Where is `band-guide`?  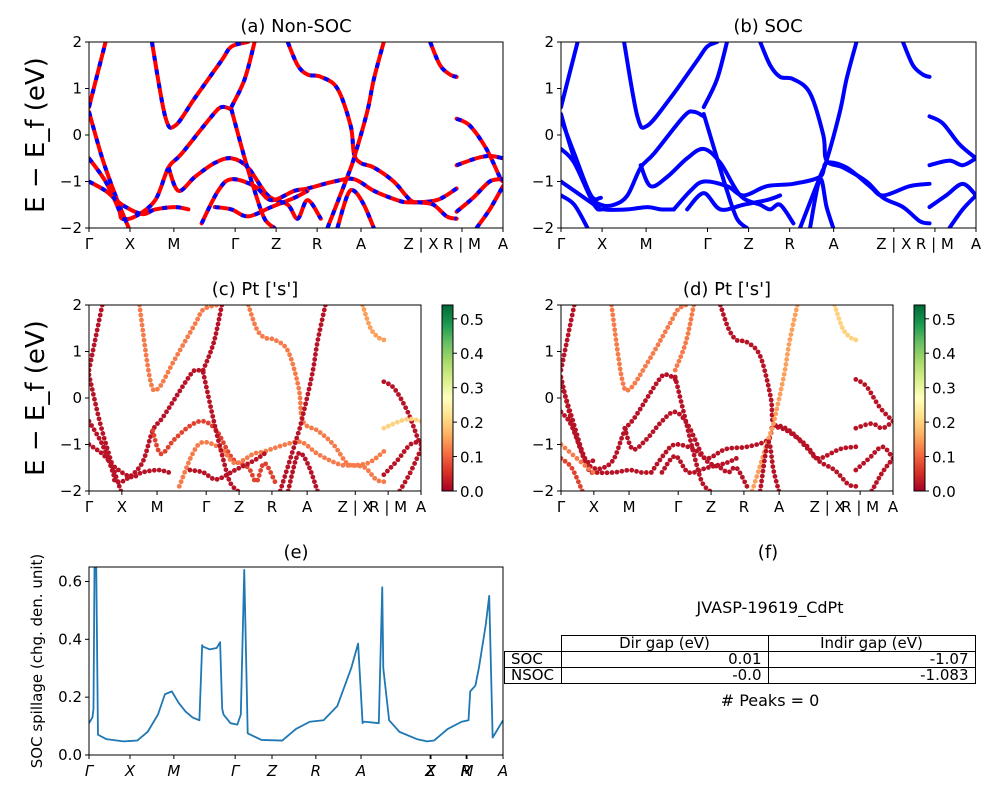 band-guide is located at coordinates (315, 393).